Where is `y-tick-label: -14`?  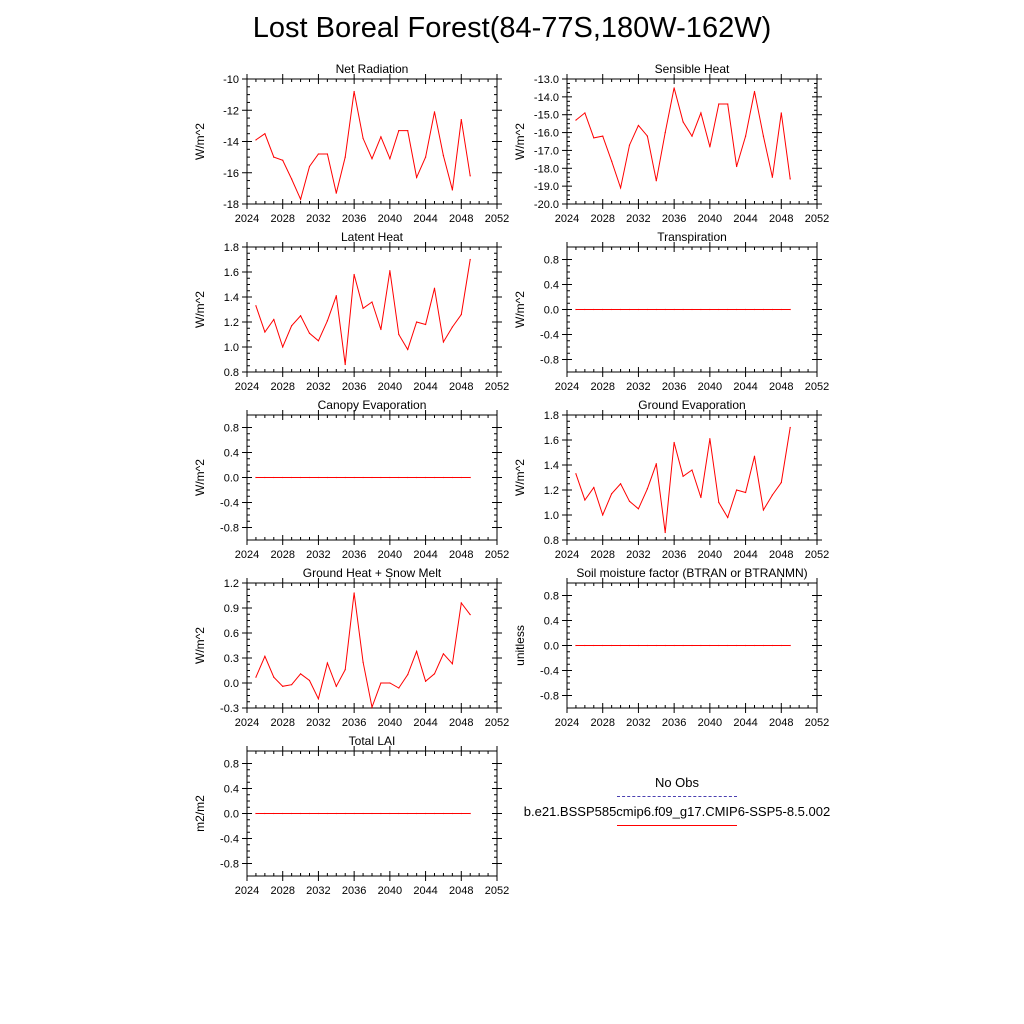
y-tick-label: -14 is located at coordinates (231, 143).